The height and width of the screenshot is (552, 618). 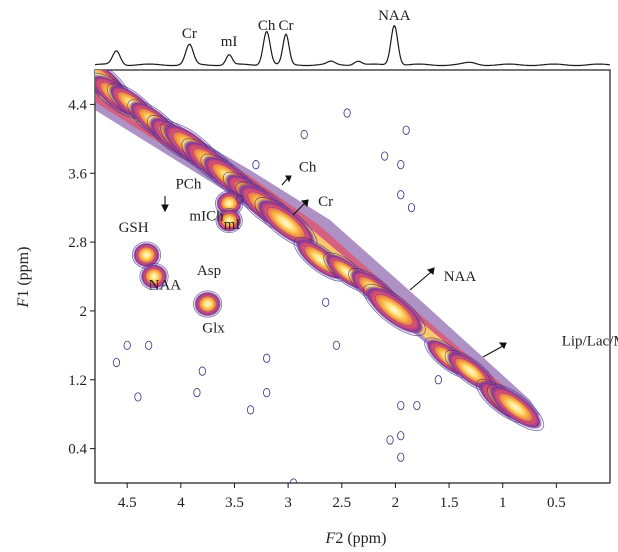 What do you see at coordinates (267, 26) in the screenshot?
I see `projection-peak-label: Ch` at bounding box center [267, 26].